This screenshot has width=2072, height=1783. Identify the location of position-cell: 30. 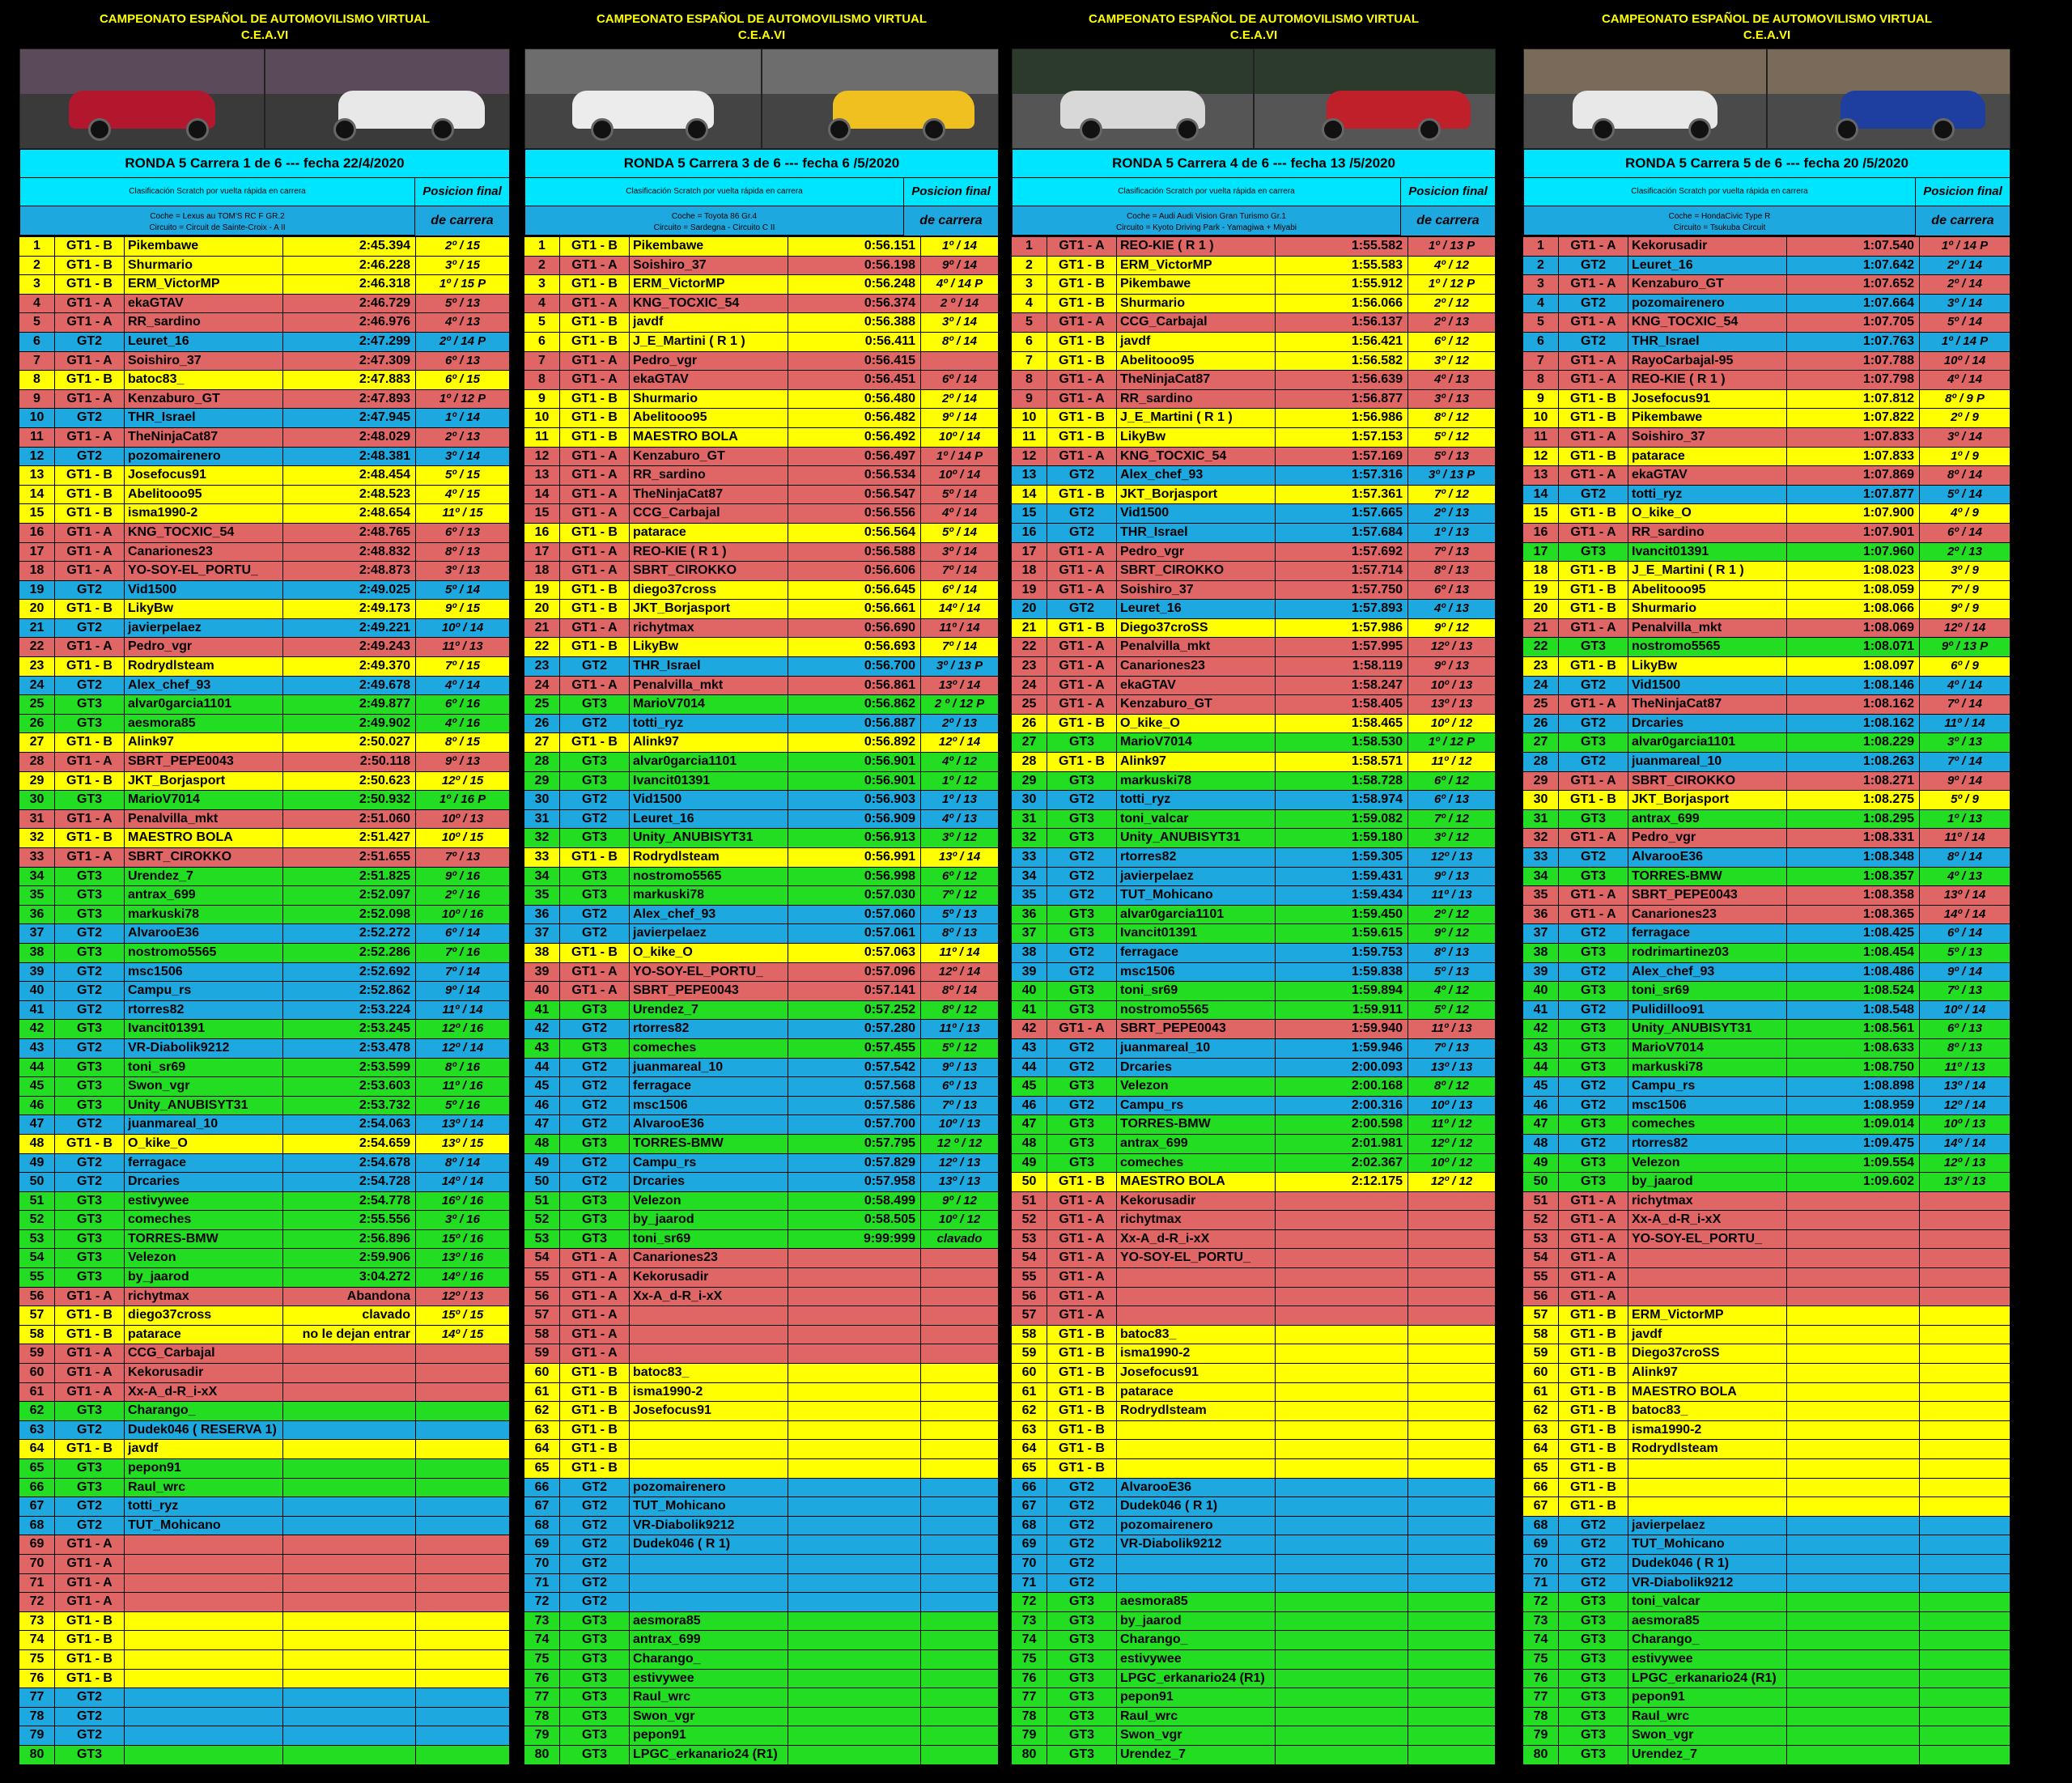
(542, 800).